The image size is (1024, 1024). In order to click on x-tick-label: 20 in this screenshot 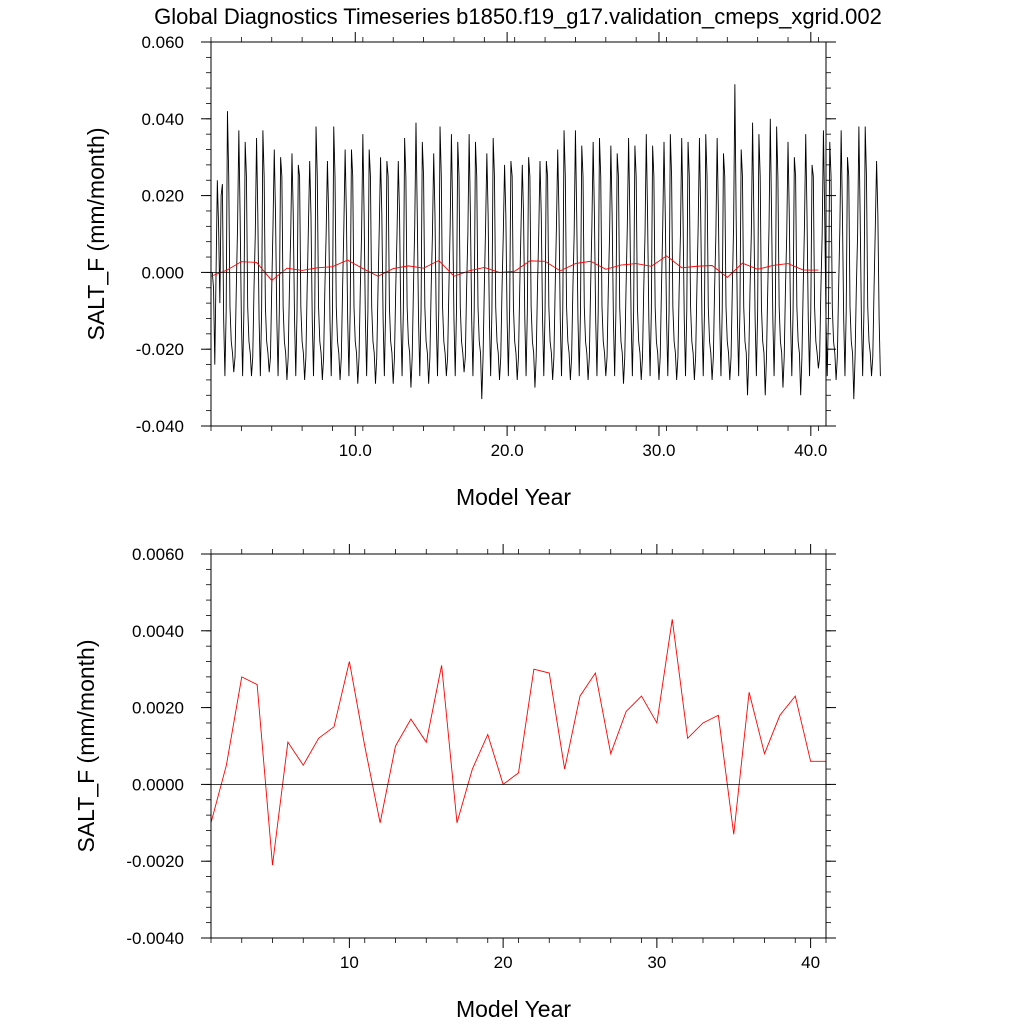, I will do `click(503, 962)`.